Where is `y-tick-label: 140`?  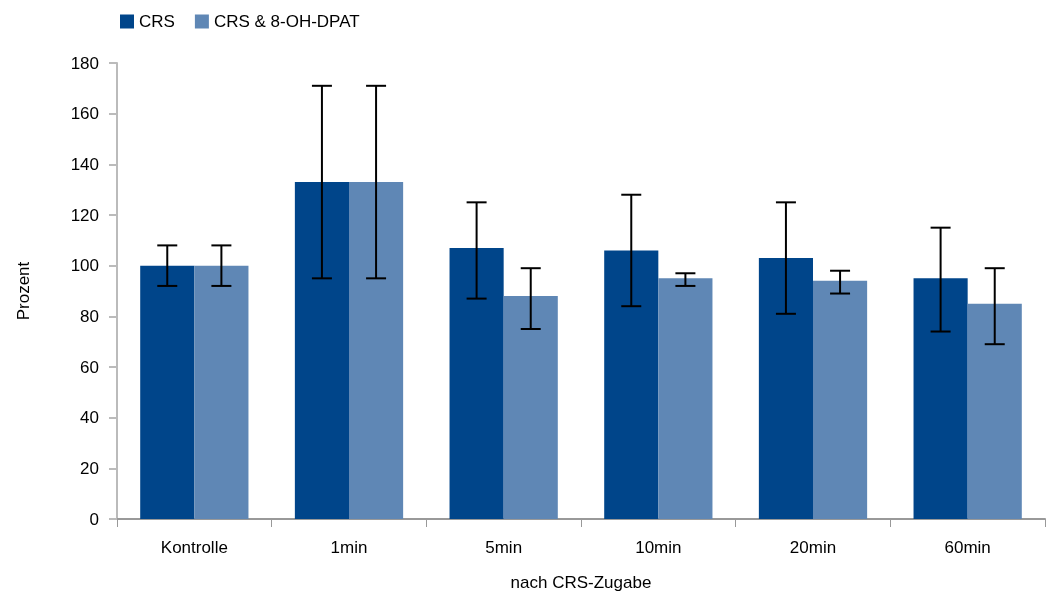 y-tick-label: 140 is located at coordinates (84, 164).